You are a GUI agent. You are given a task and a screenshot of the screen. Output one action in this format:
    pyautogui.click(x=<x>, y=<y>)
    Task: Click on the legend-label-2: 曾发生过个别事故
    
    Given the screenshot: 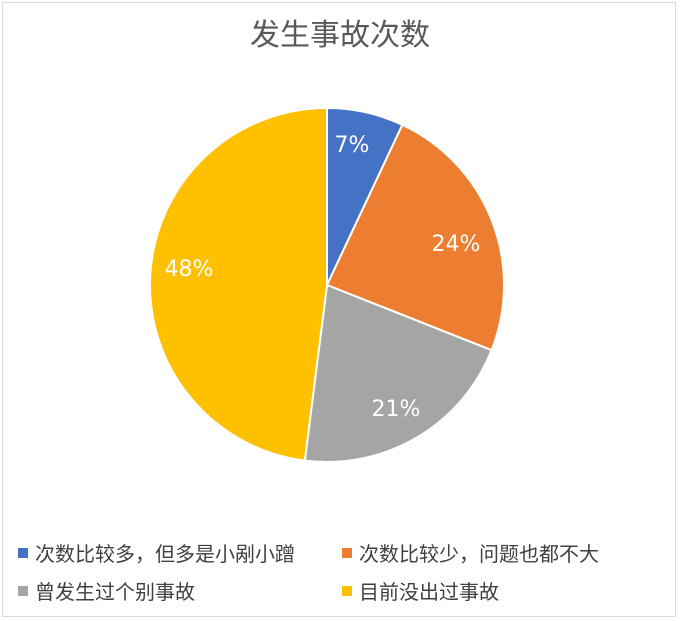 What is the action you would take?
    pyautogui.click(x=115, y=592)
    